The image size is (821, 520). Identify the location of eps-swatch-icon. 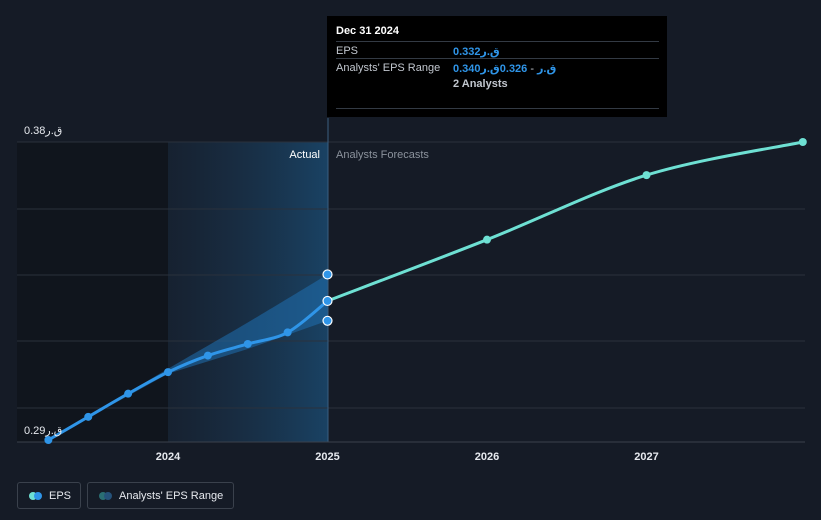
(36, 495).